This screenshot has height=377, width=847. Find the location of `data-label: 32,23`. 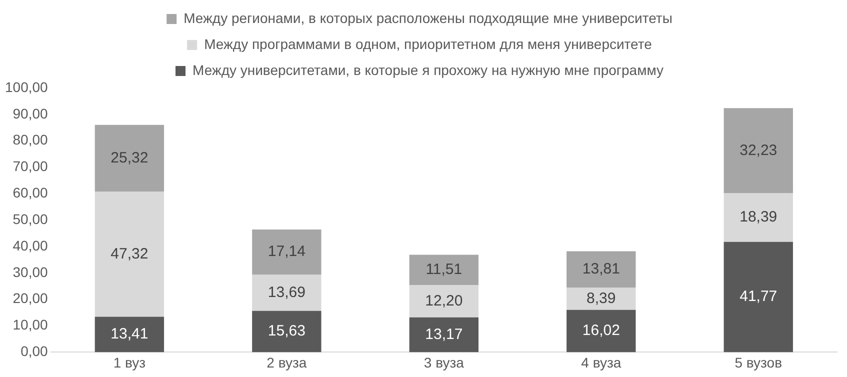

data-label: 32,23 is located at coordinates (759, 150).